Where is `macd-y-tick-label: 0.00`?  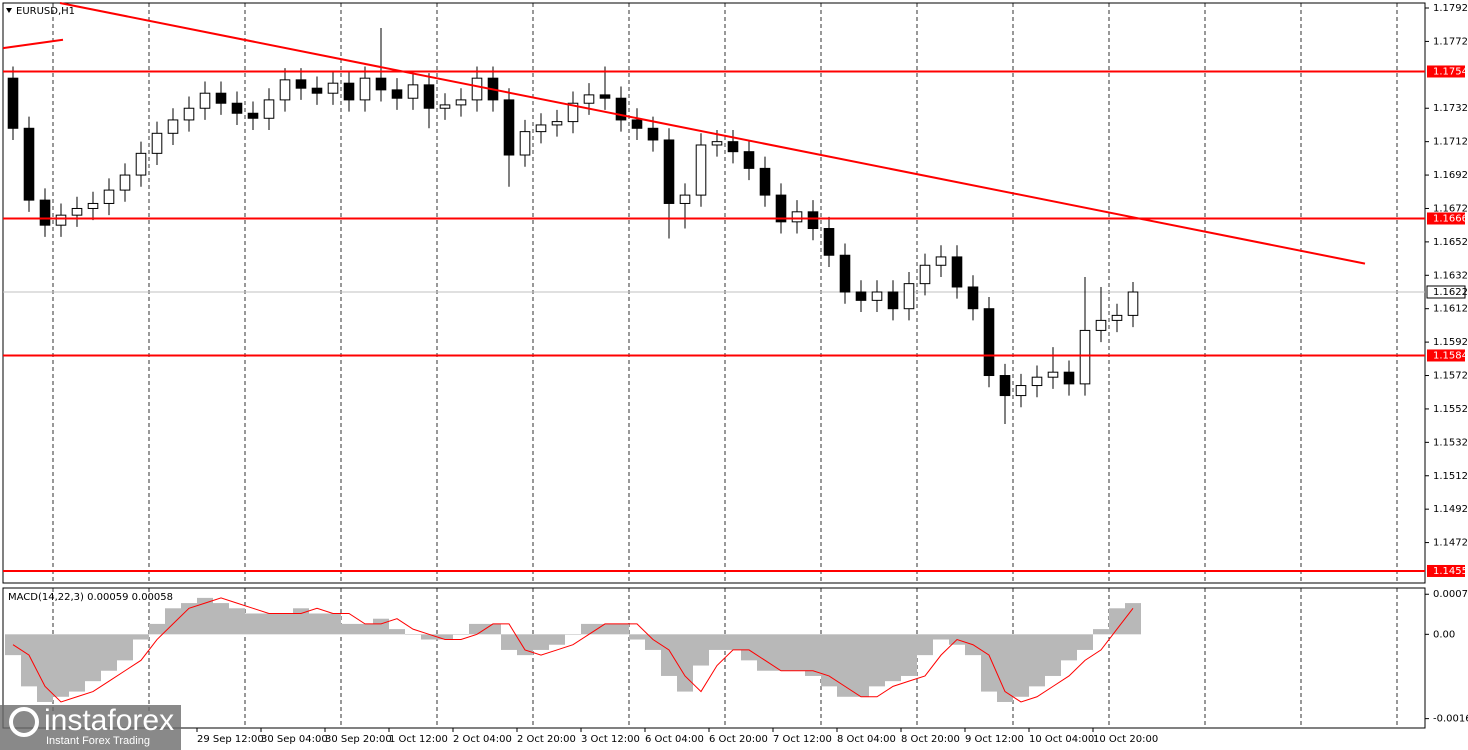
macd-y-tick-label: 0.00 is located at coordinates (1444, 634).